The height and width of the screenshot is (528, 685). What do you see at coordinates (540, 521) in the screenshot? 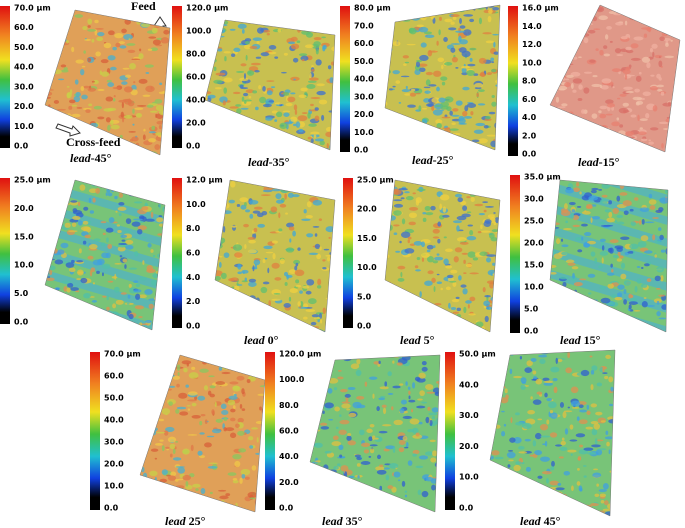
I see `panel-label: lead 45°` at bounding box center [540, 521].